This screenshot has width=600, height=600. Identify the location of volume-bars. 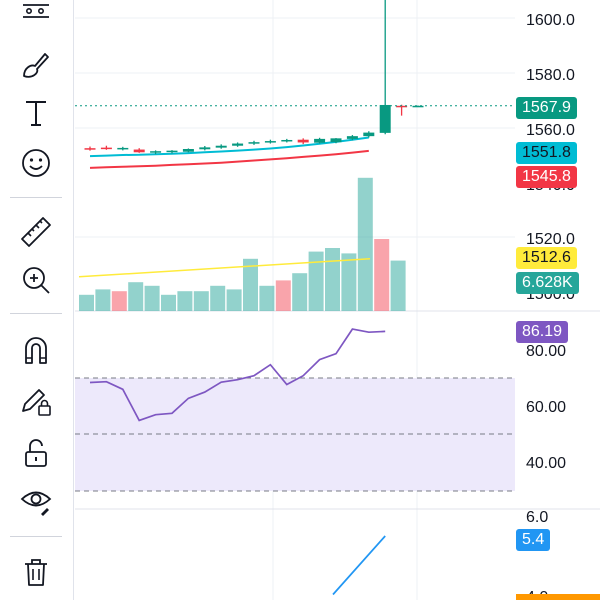
(242, 244).